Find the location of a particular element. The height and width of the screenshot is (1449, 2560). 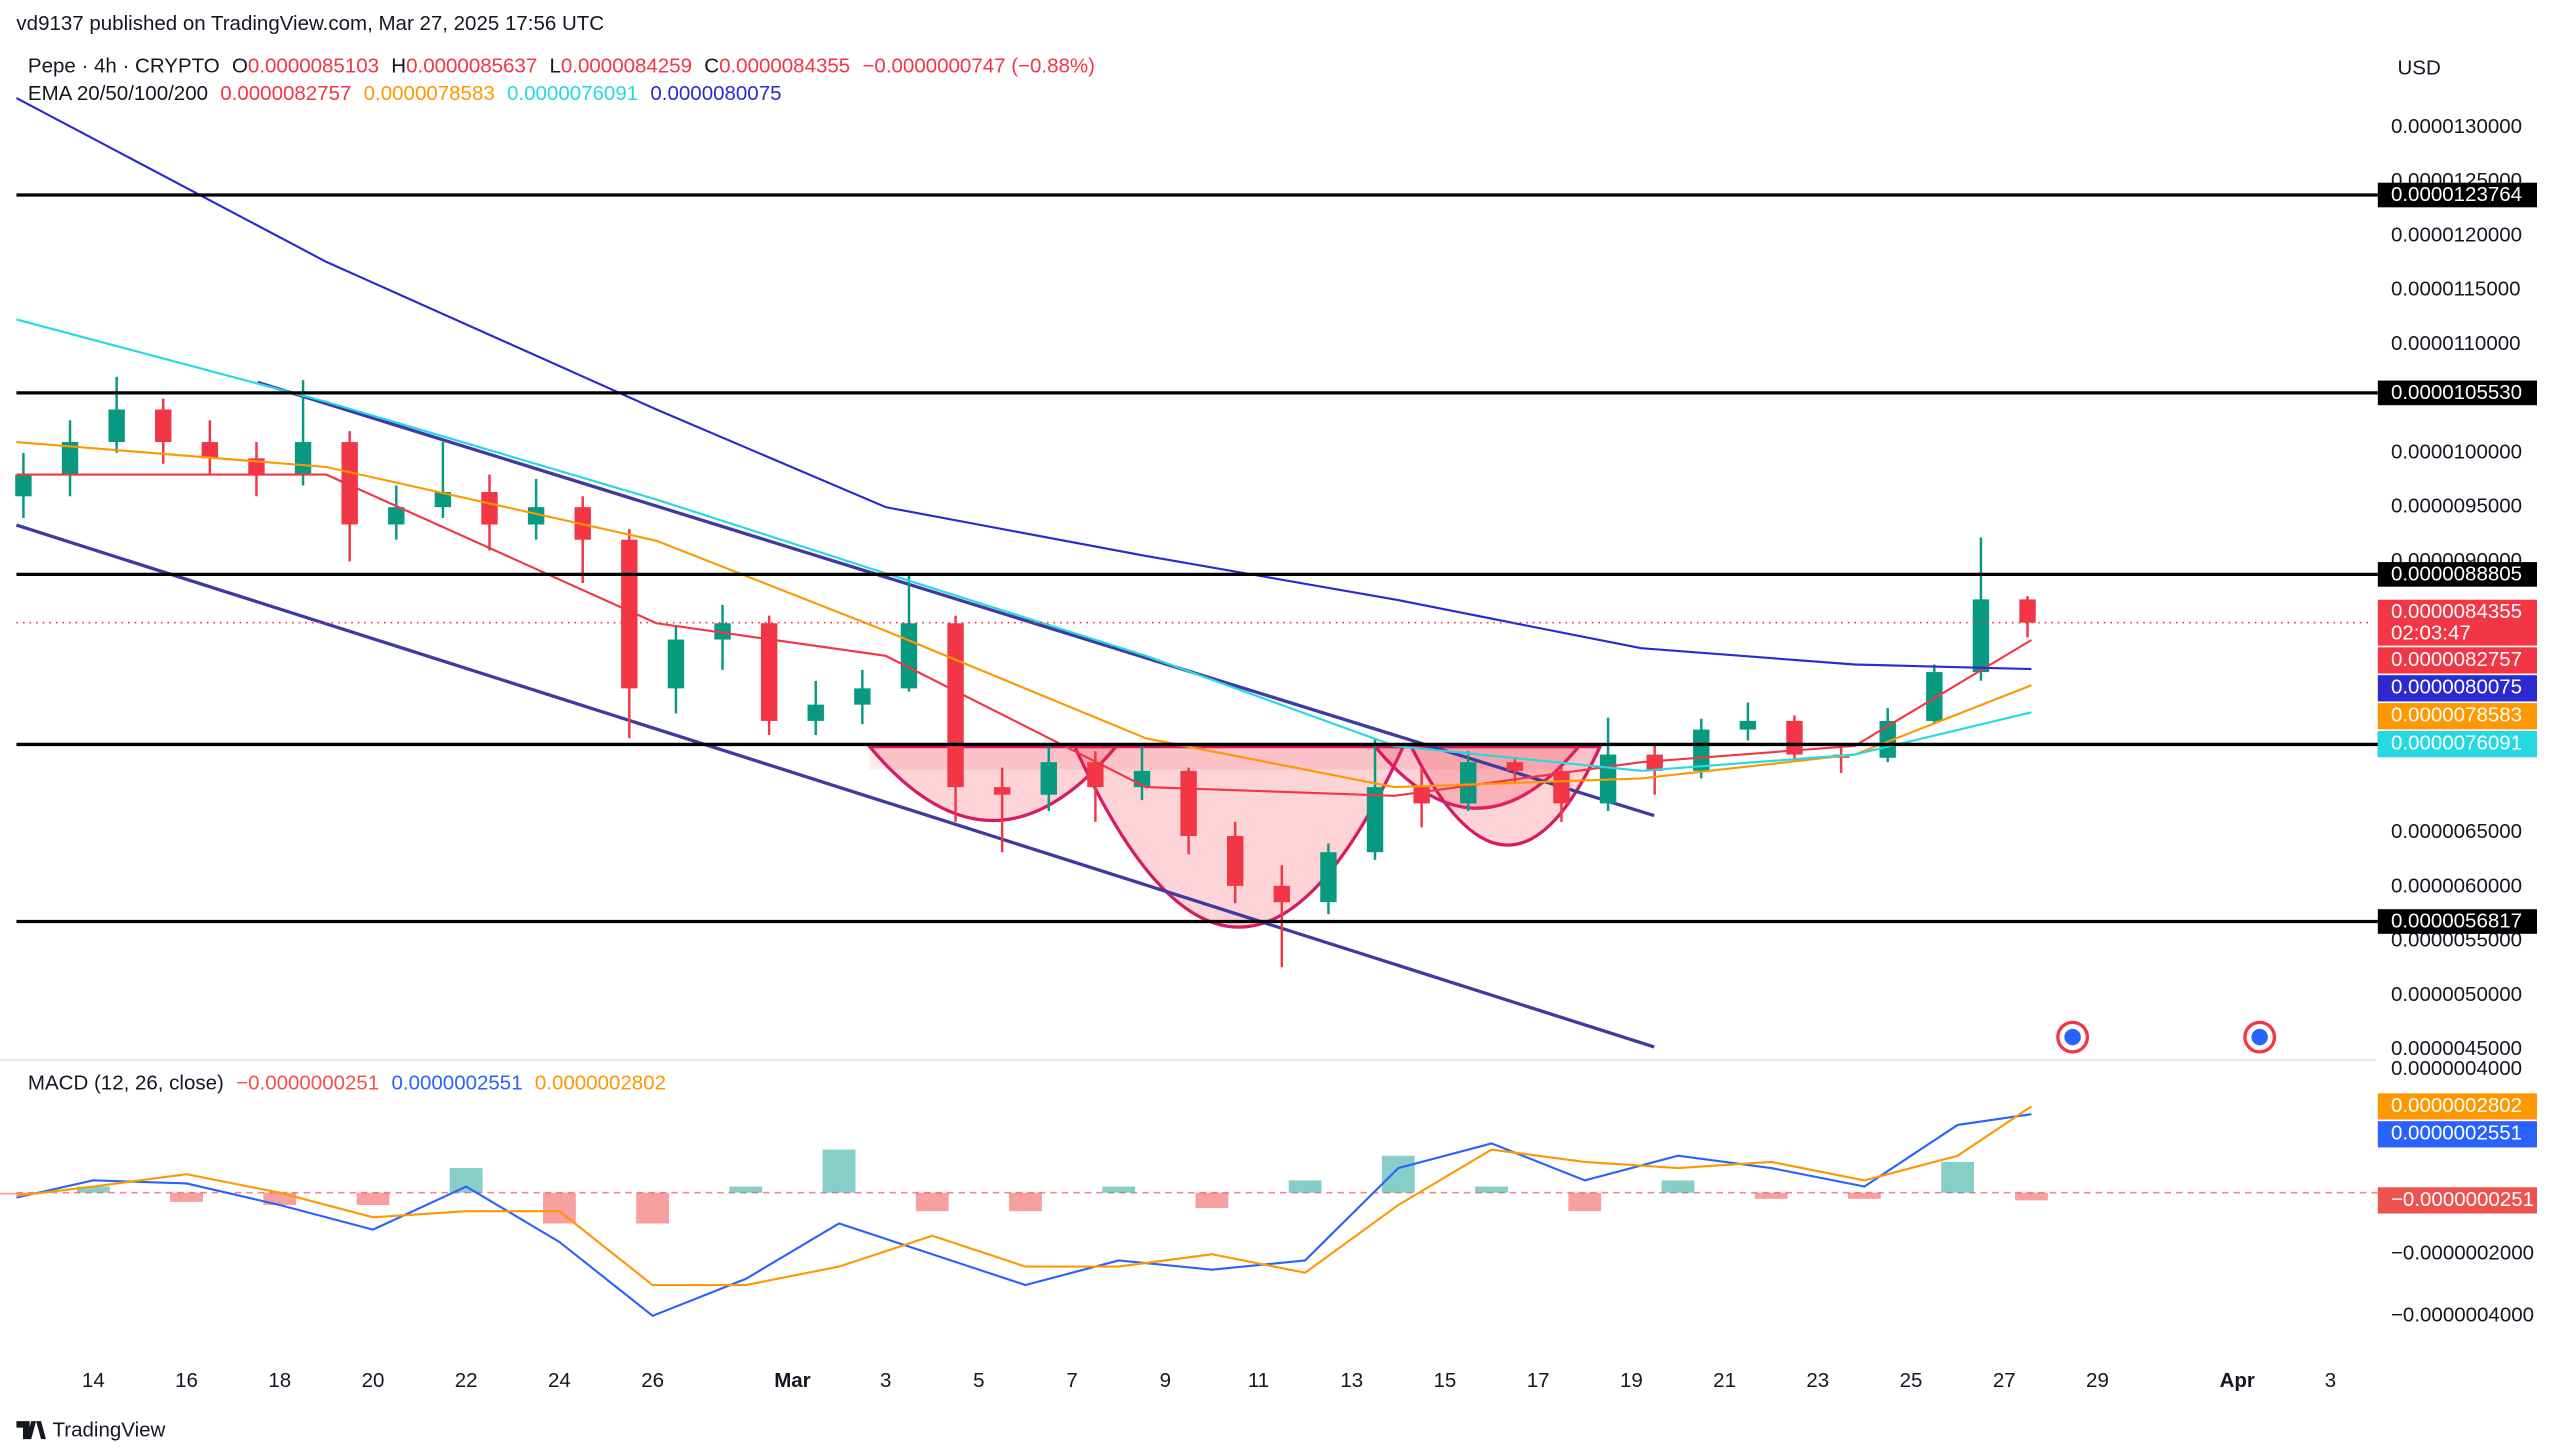

x-tick-label: 14 is located at coordinates (93, 1380).